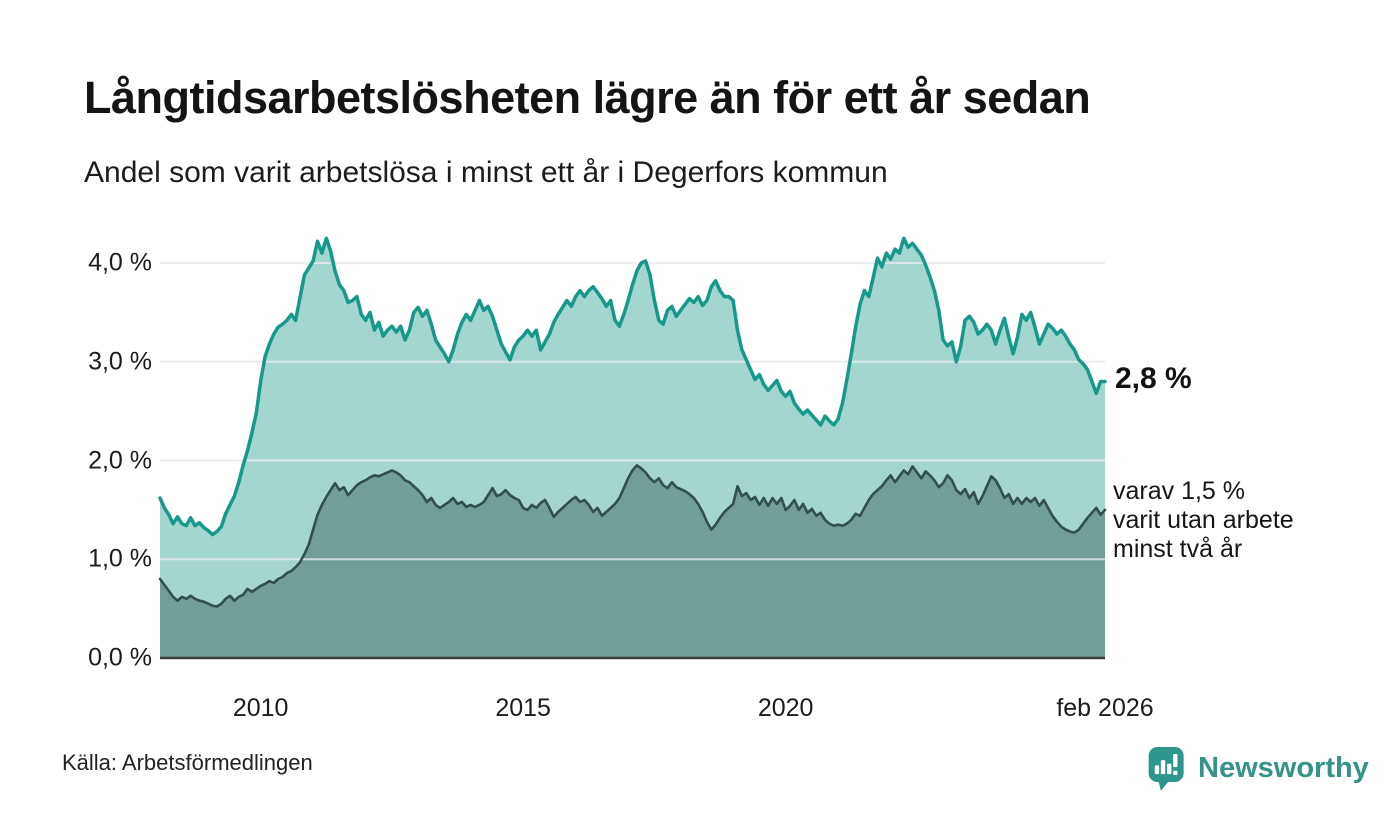 The width and height of the screenshot is (1400, 840). I want to click on newsworthy-bars-icon, so click(1166, 769).